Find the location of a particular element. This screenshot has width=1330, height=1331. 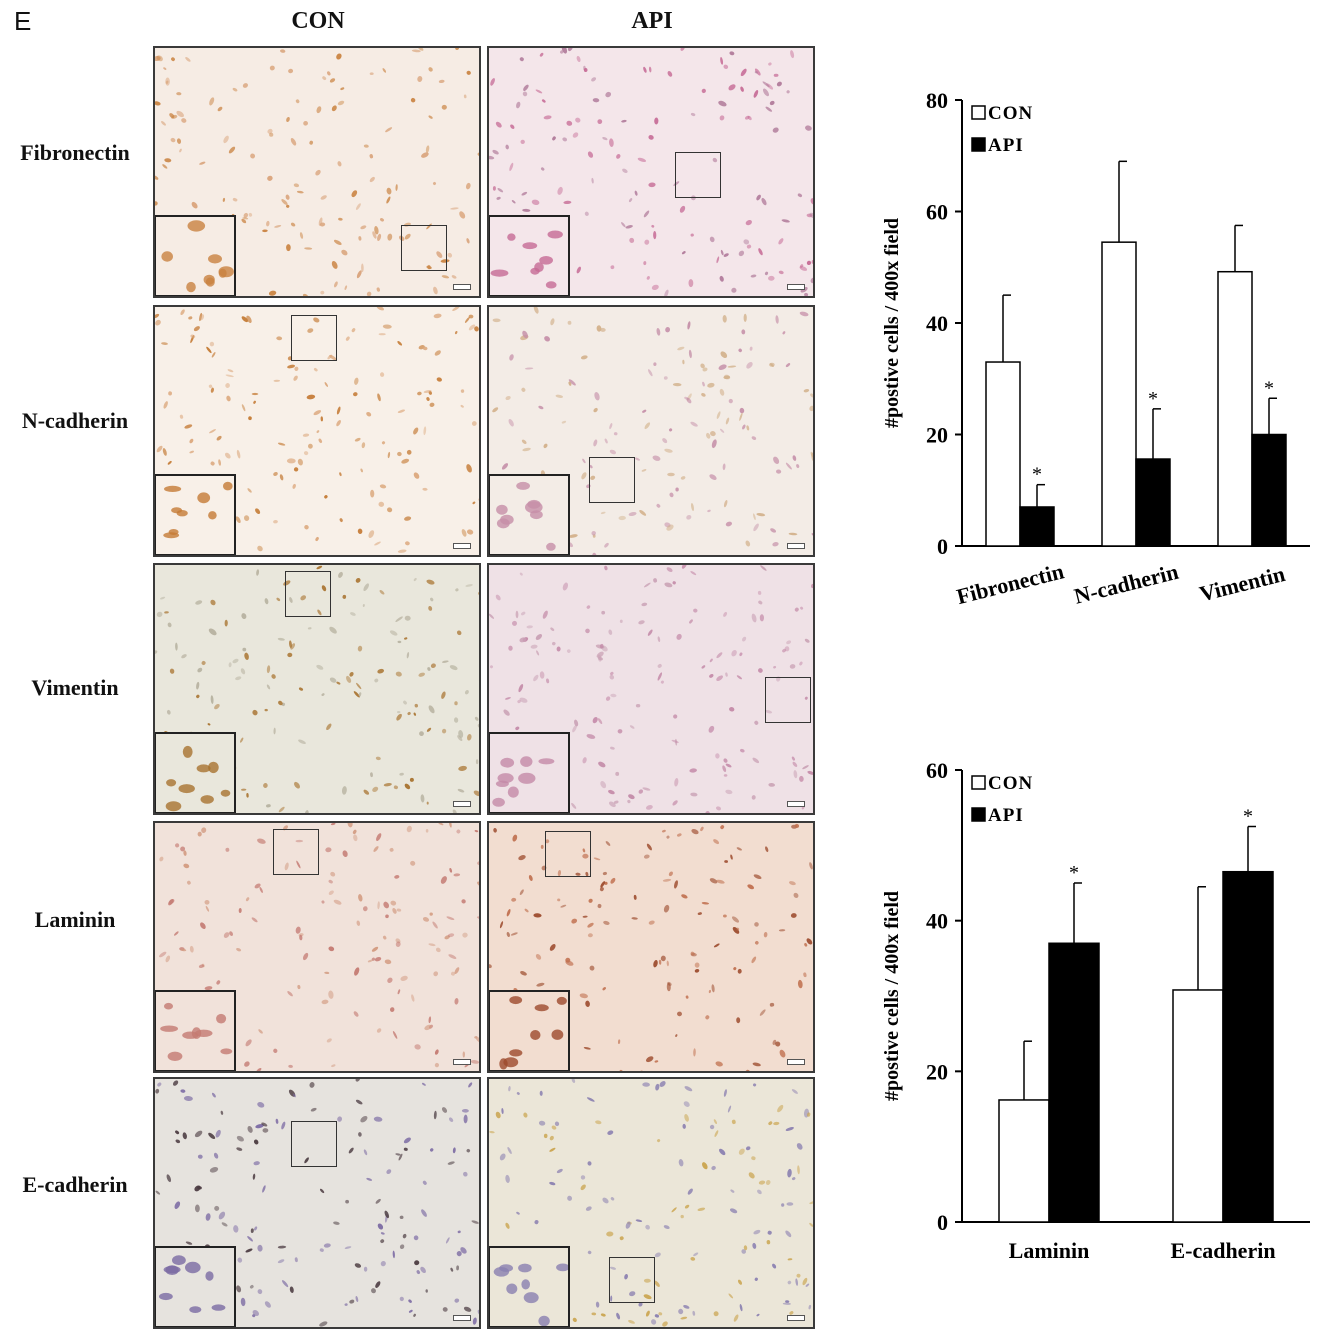

micrograph-fibronectin-api is located at coordinates (651, 172).